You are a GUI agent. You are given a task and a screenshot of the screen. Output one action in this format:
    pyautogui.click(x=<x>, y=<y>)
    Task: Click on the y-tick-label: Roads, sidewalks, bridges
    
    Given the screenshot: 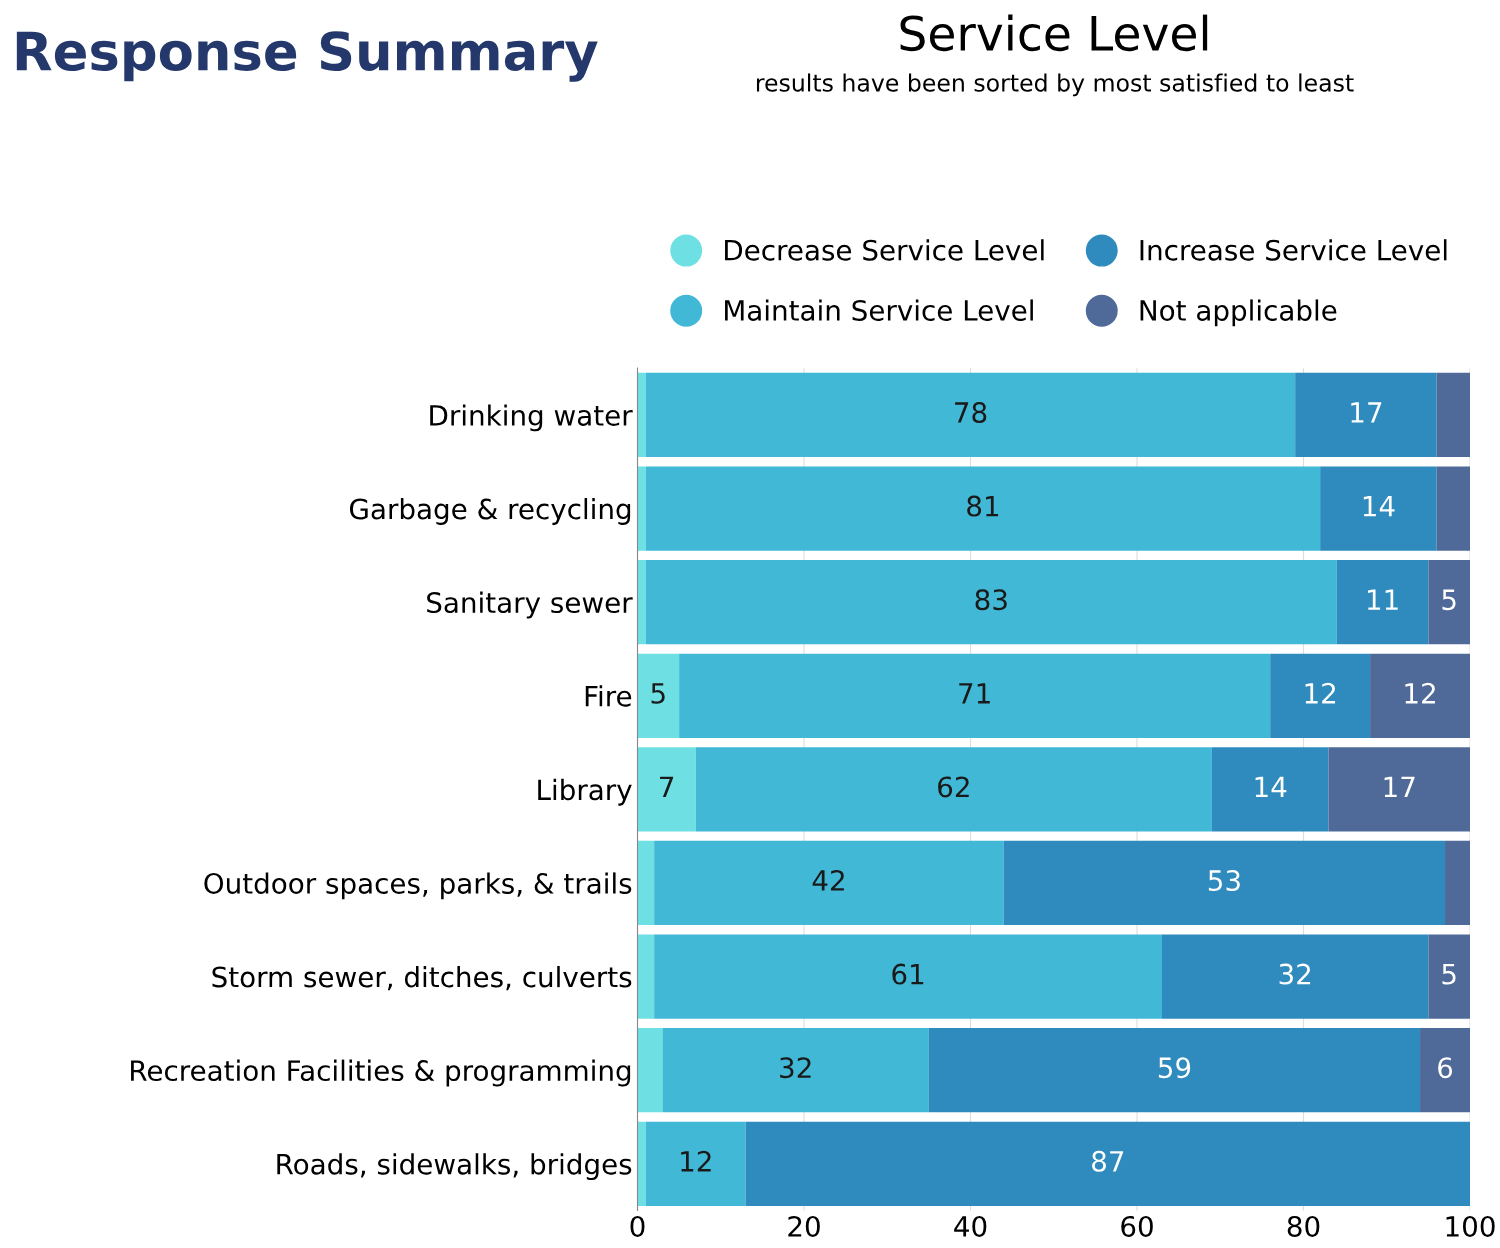 What is the action you would take?
    pyautogui.click(x=454, y=1167)
    